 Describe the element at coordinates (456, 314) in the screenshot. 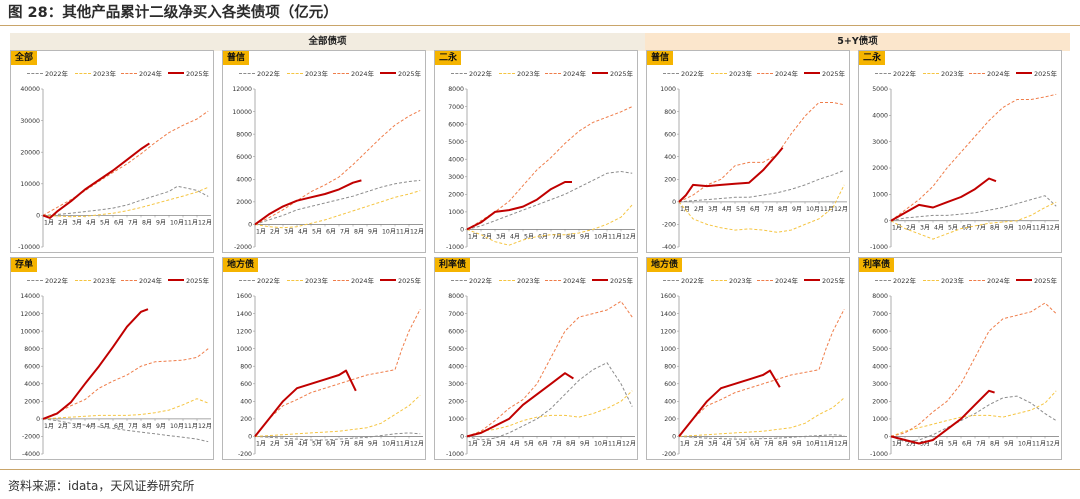

I see `y-tick-label: 7000` at that location.